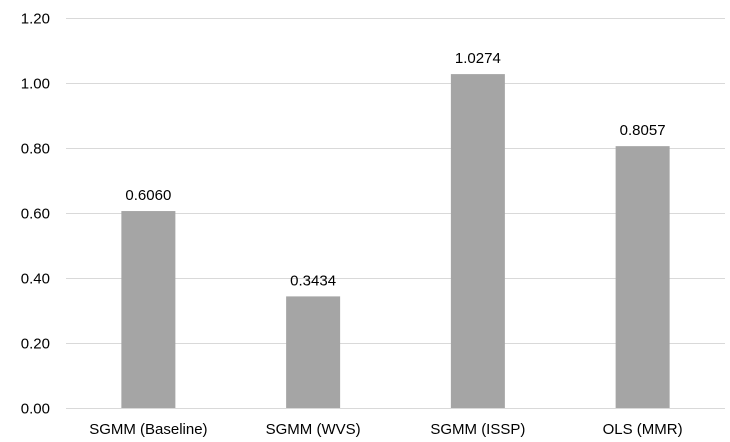 This screenshot has width=730, height=442. Describe the element at coordinates (35, 409) in the screenshot. I see `y-tick-label: 0.00` at that location.